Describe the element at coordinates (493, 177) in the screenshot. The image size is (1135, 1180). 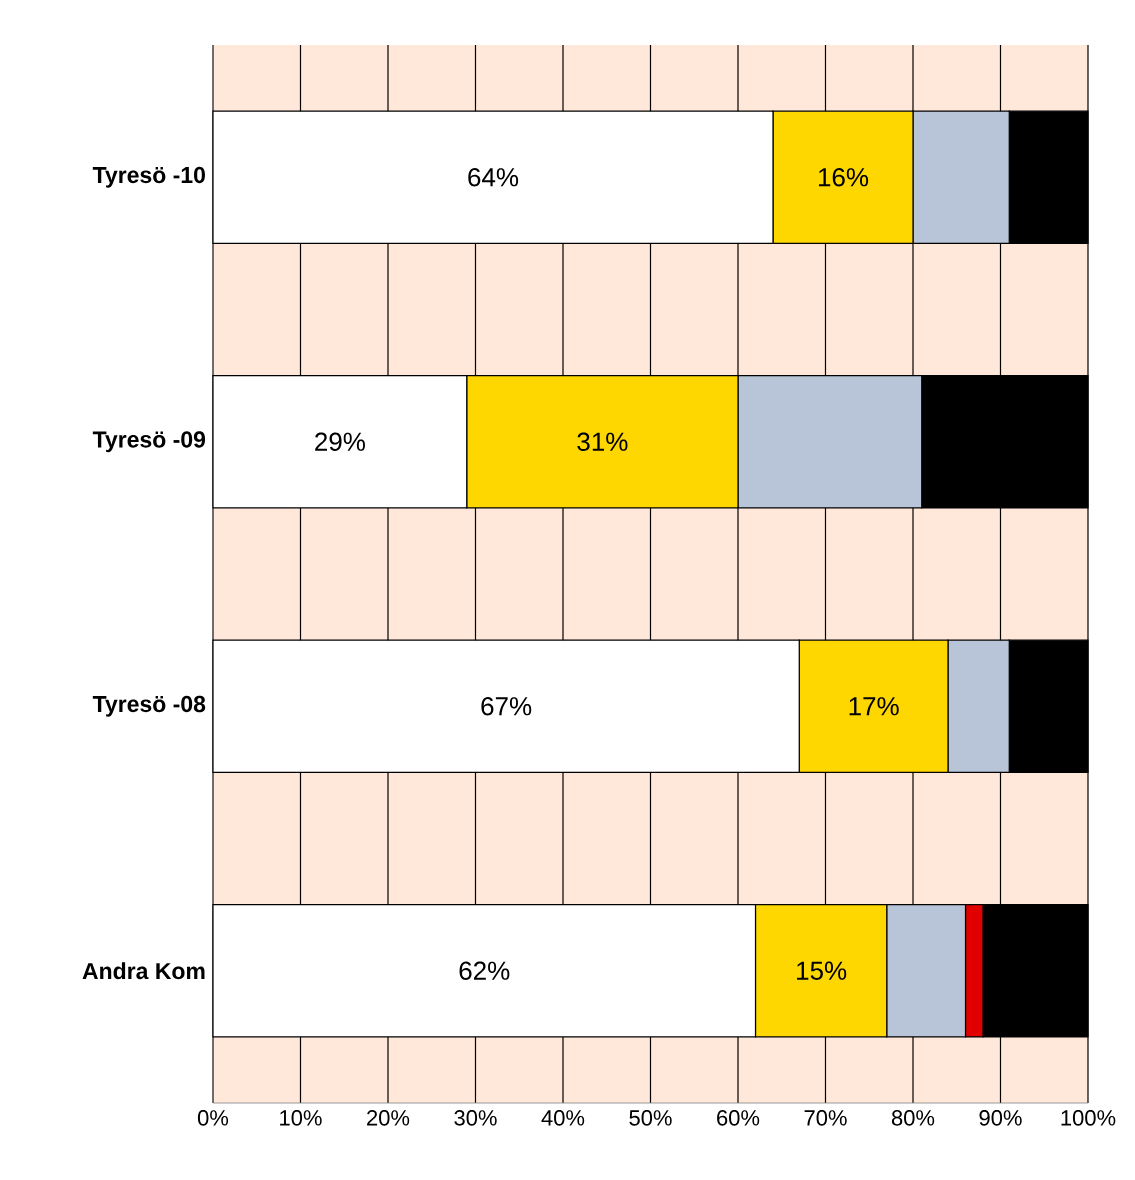
I see `data-label: 64%` at that location.